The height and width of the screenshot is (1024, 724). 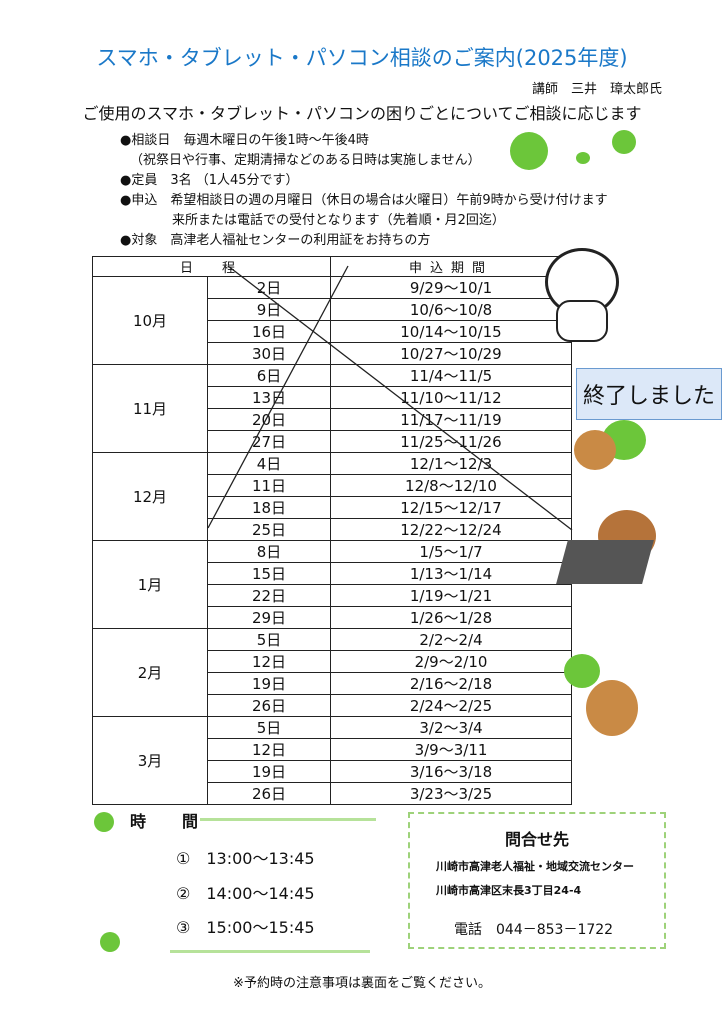 What do you see at coordinates (451, 595) in the screenshot?
I see `period-cell: 1/19～1/21` at bounding box center [451, 595].